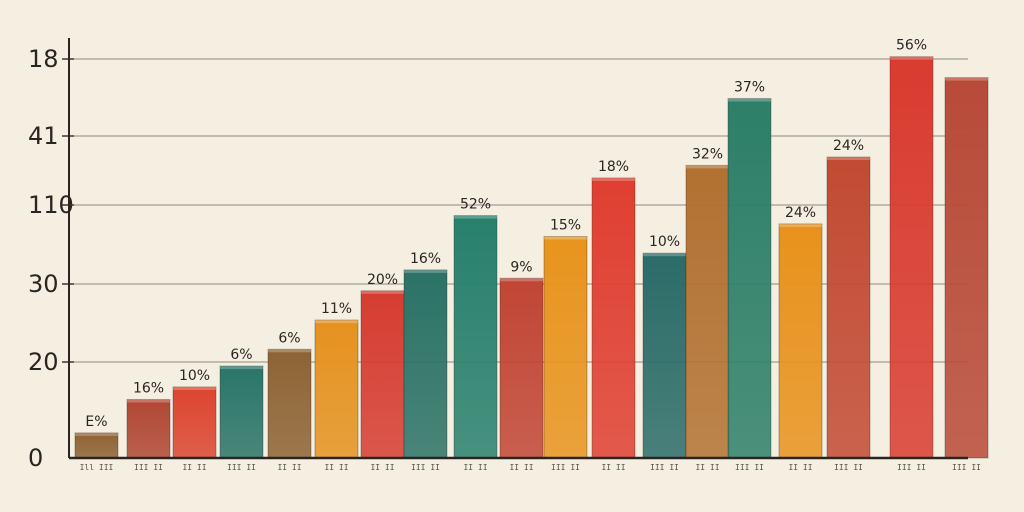 The width and height of the screenshot is (1024, 512). What do you see at coordinates (749, 88) in the screenshot?
I see `data-label: 37%` at bounding box center [749, 88].